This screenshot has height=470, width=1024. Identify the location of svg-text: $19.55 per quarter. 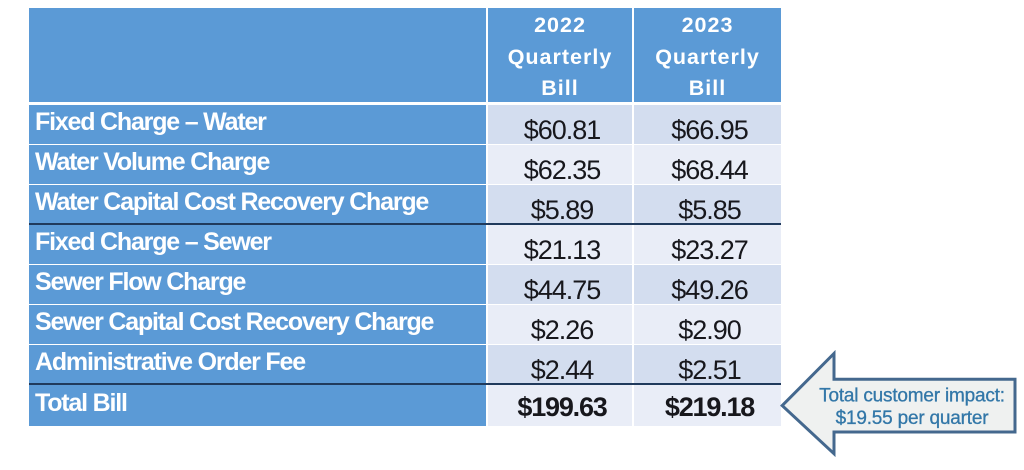
(913, 418).